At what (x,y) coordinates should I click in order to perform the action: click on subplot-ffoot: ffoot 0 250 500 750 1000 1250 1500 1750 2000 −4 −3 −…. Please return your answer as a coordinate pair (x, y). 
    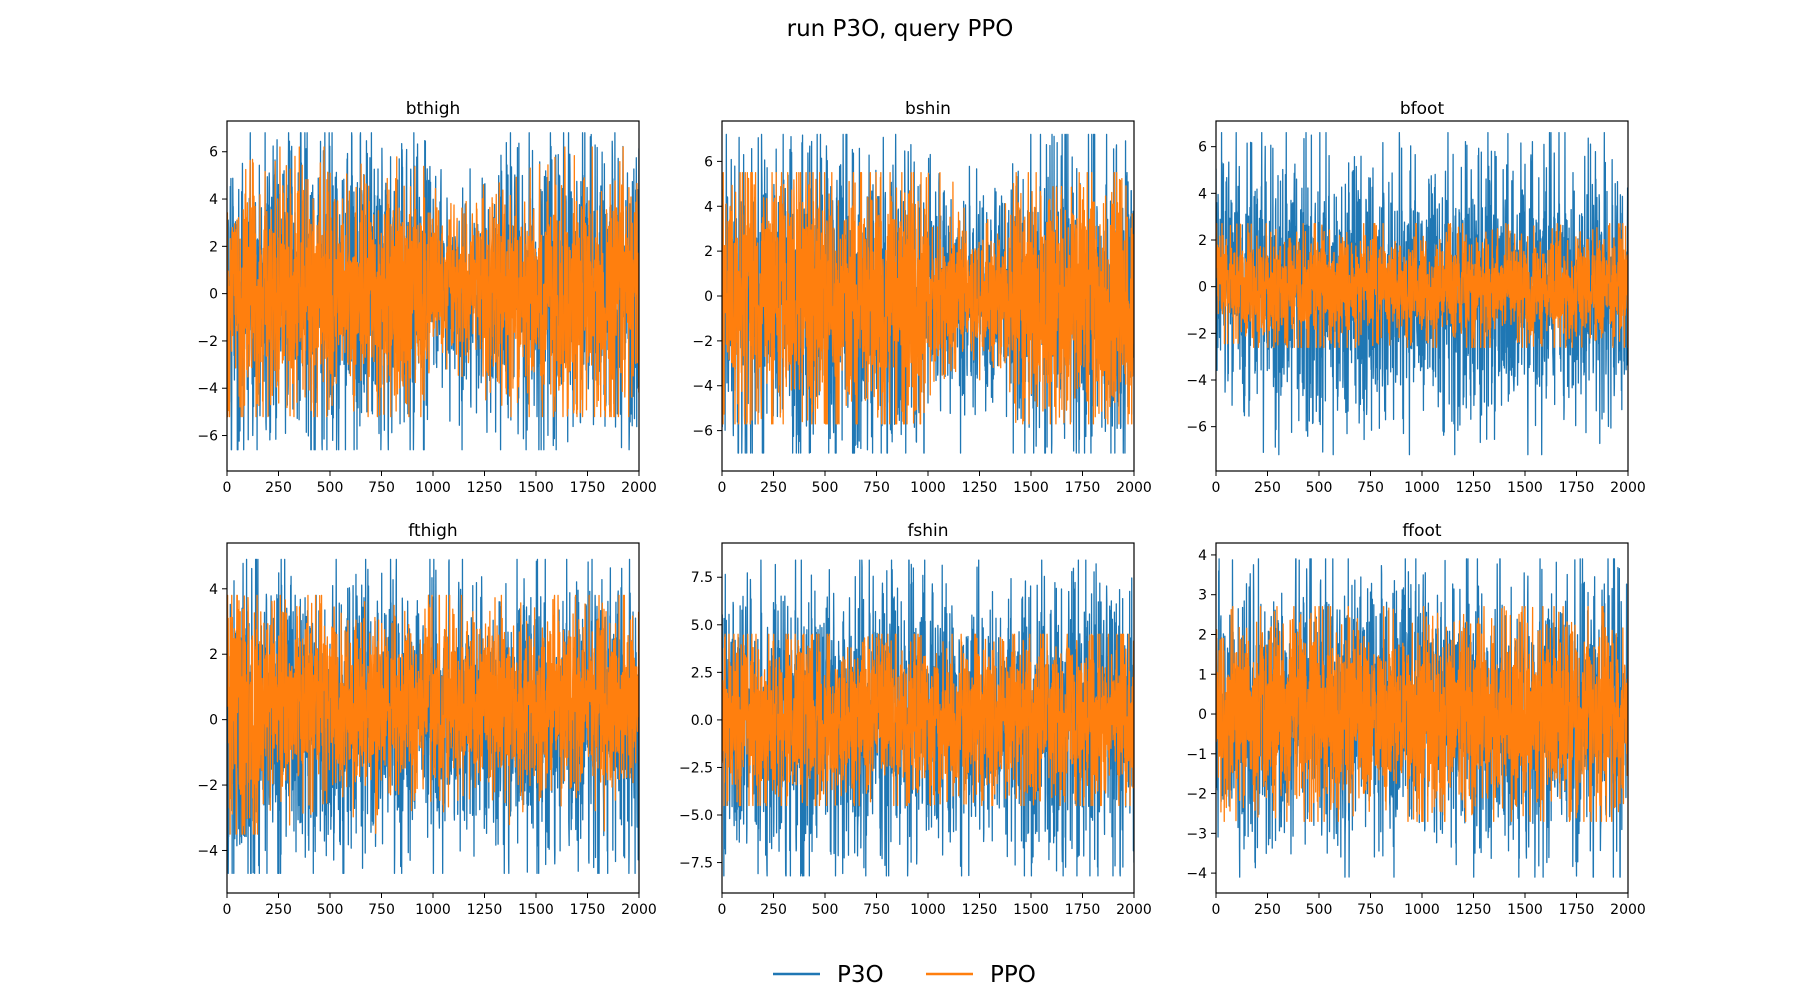
    Looking at the image, I should click on (1415, 719).